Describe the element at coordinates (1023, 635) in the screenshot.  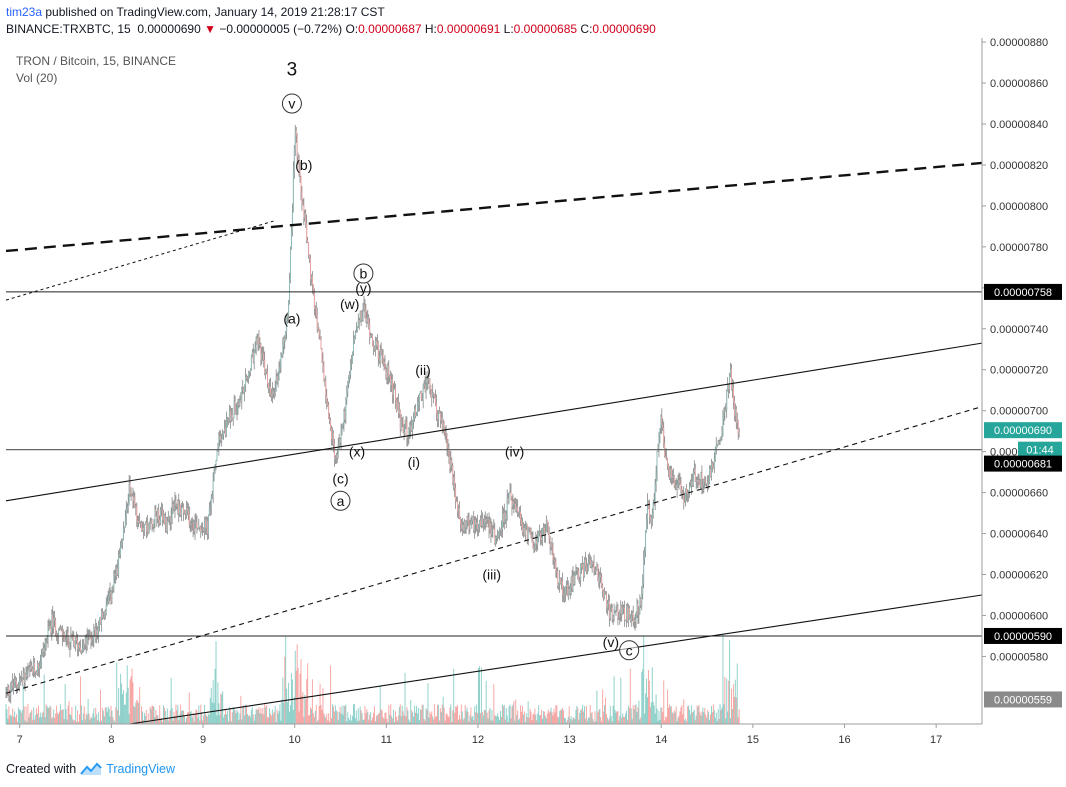
I see `price-tag-line` at that location.